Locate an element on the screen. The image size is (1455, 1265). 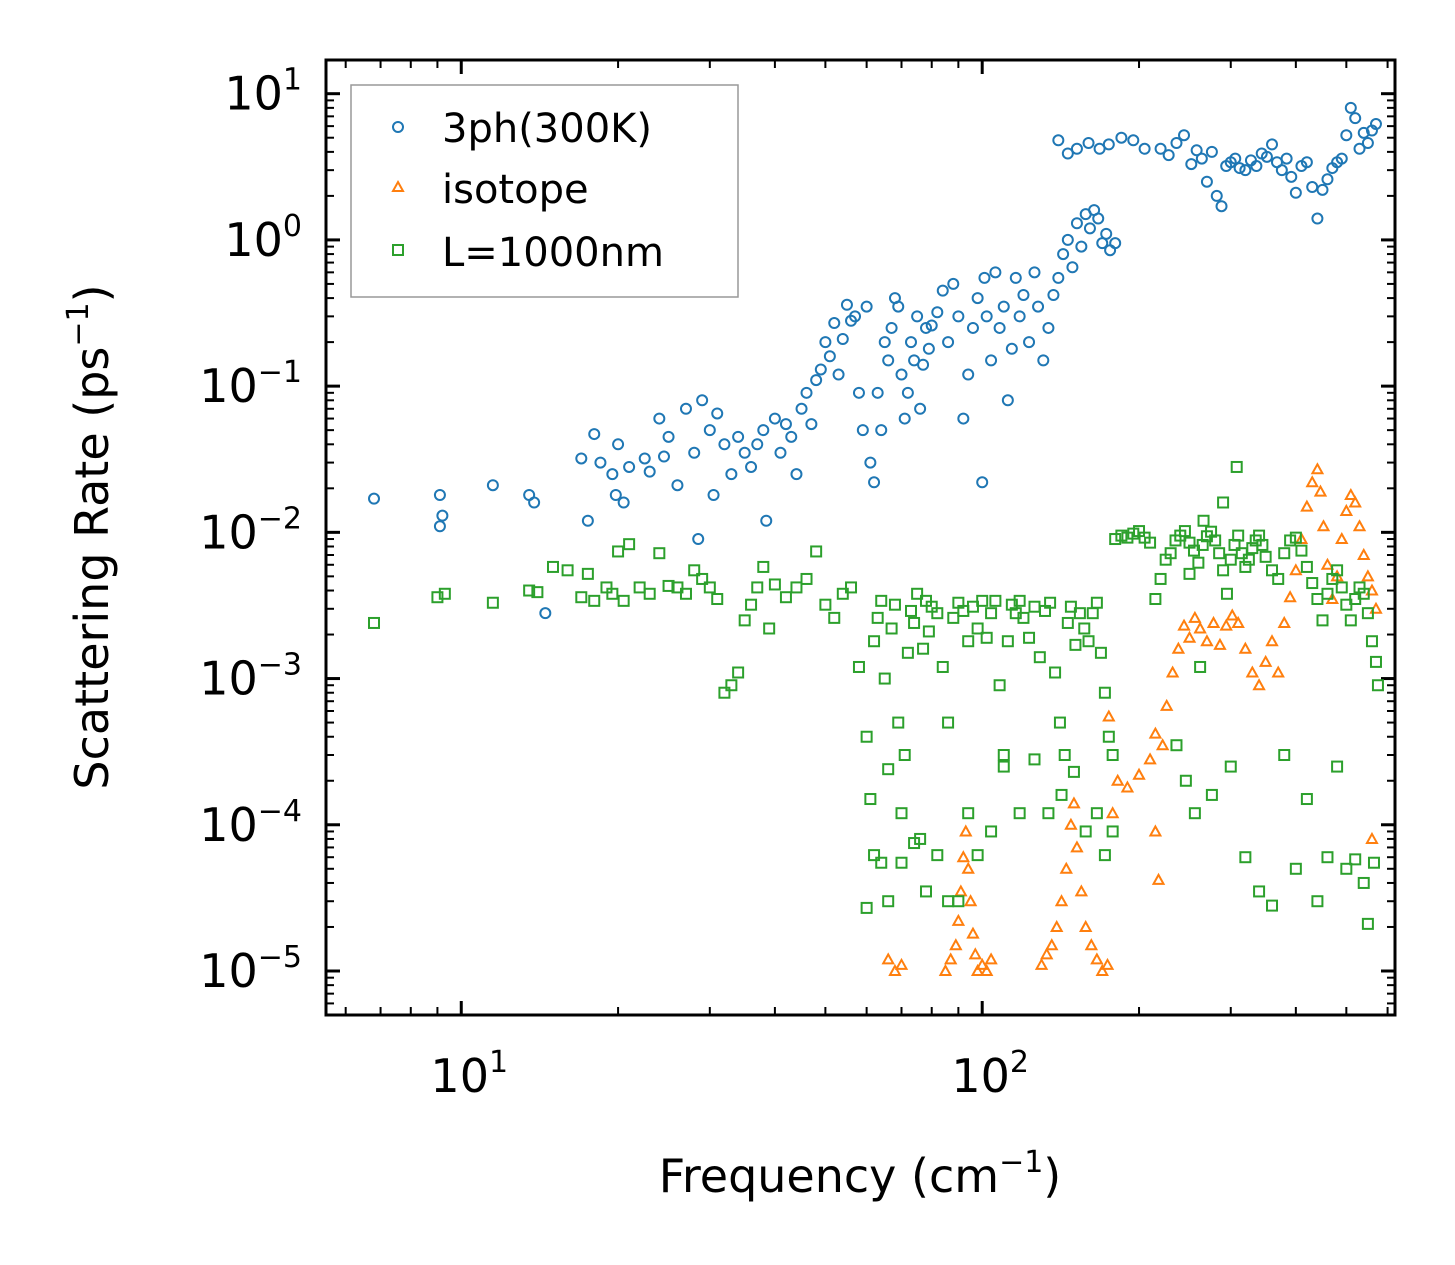
y-tick-label: 10⁻² is located at coordinates (250, 530).